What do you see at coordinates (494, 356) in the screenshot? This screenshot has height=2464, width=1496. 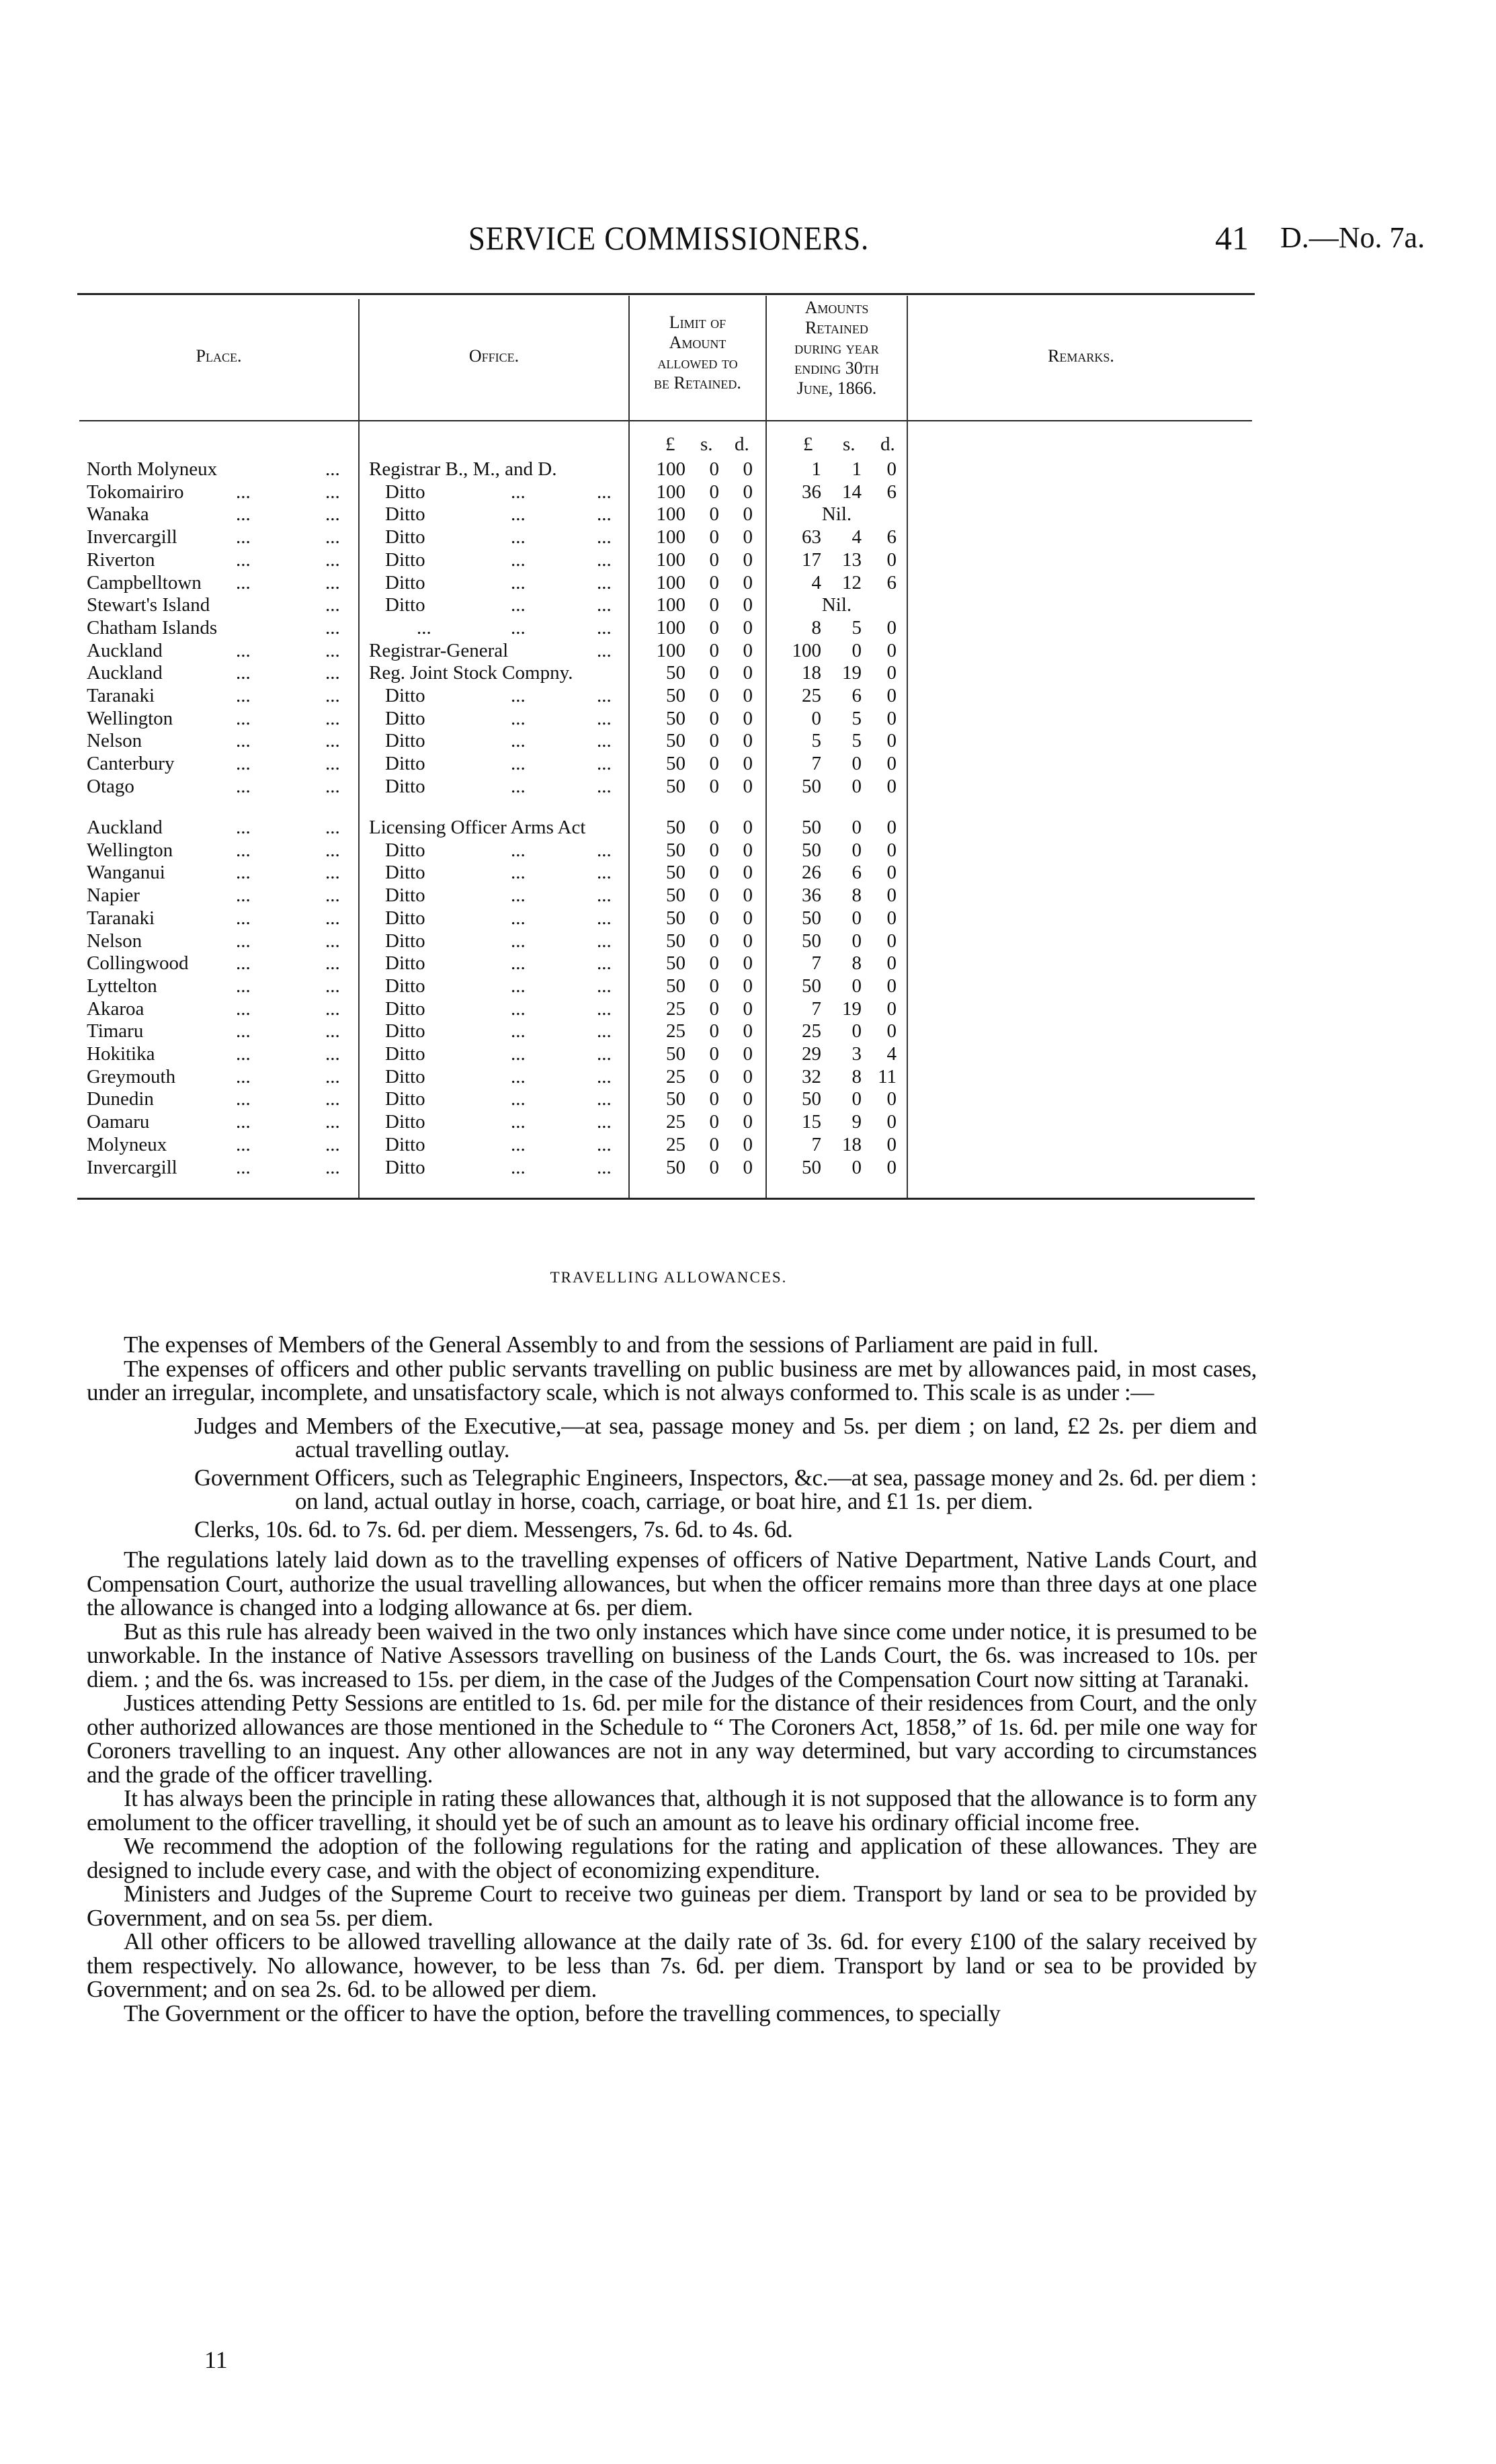 I see `header-office: Office.` at bounding box center [494, 356].